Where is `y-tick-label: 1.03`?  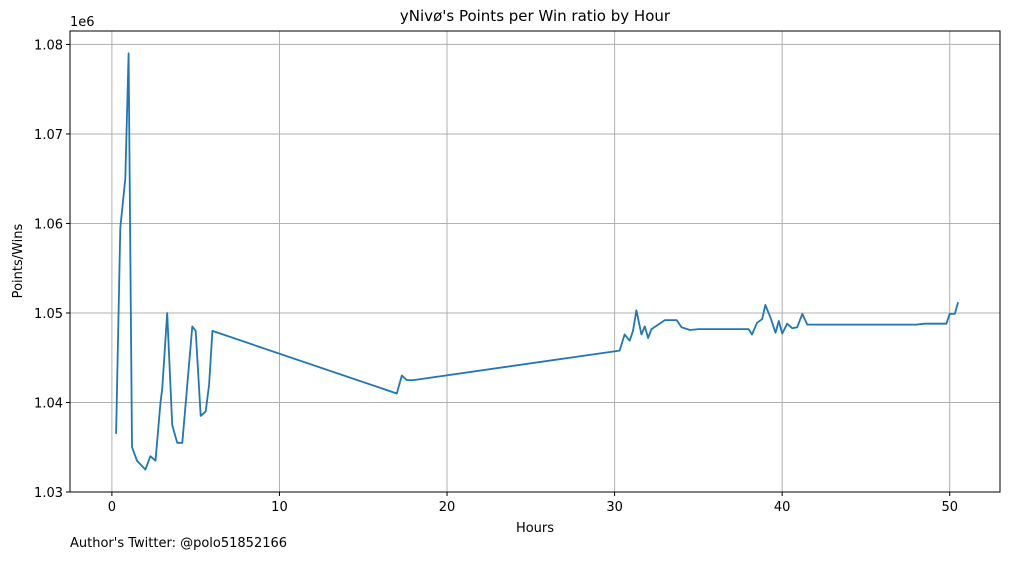
y-tick-label: 1.03 is located at coordinates (48, 493).